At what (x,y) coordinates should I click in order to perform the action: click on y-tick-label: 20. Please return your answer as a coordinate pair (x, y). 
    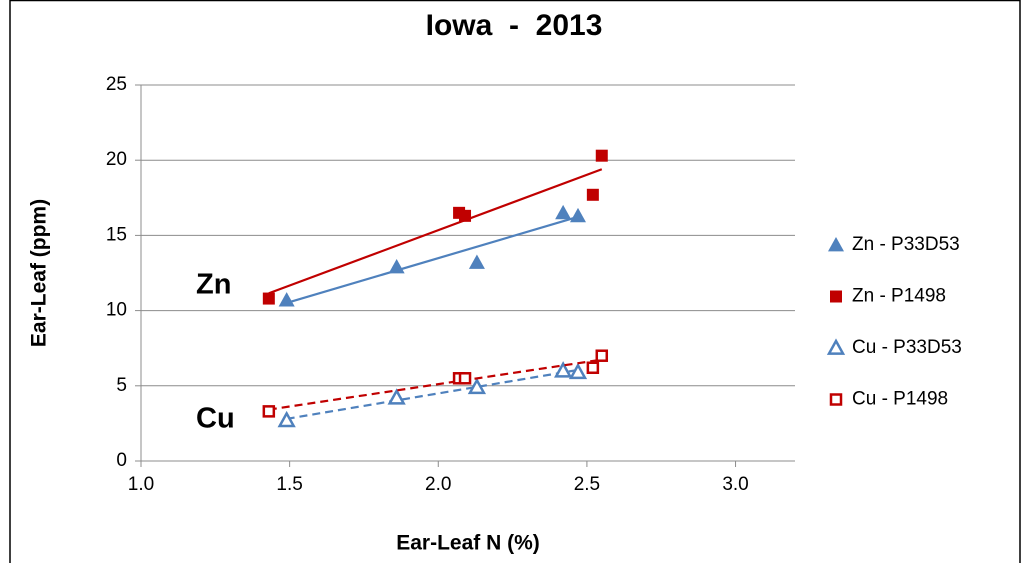
    Looking at the image, I should click on (116, 159).